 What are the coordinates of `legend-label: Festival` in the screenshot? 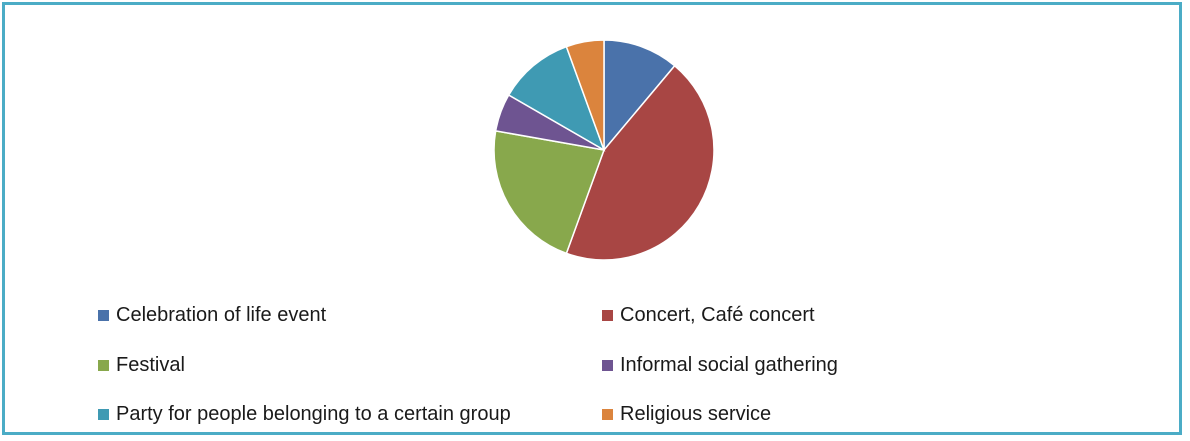 It's located at (150, 365).